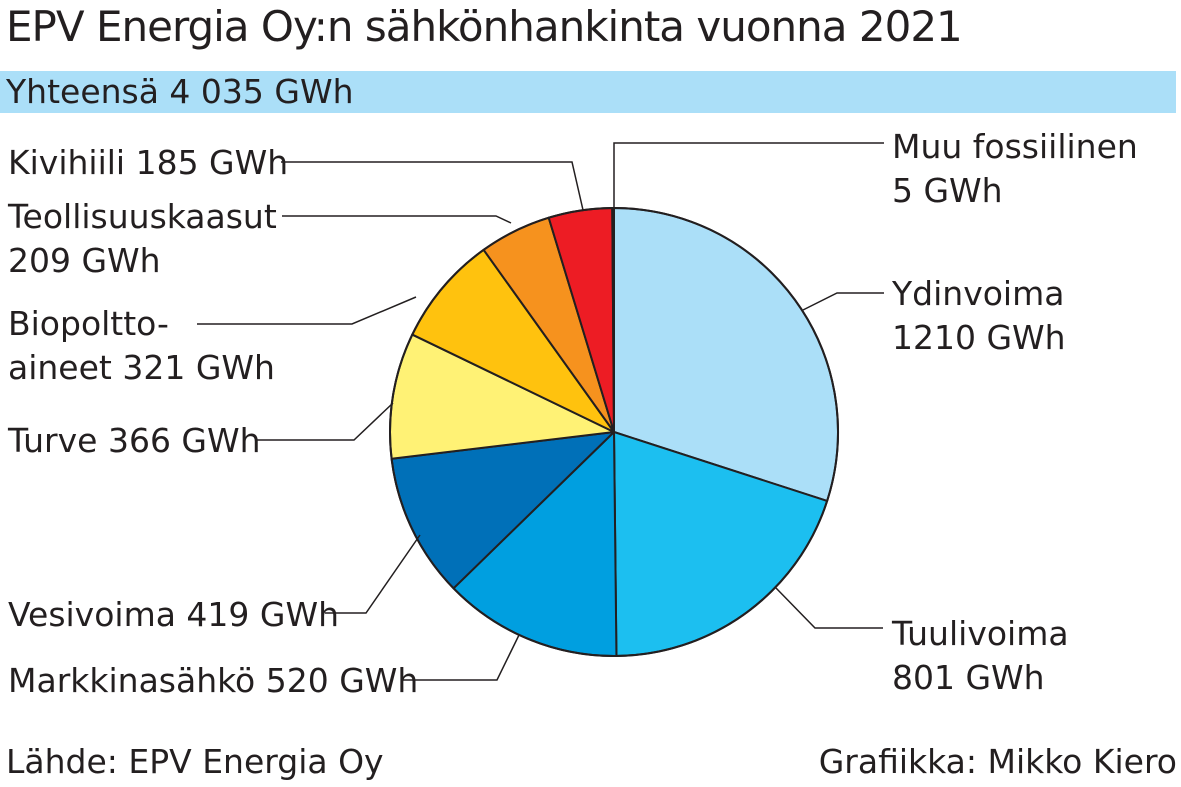 The height and width of the screenshot is (787, 1181). What do you see at coordinates (432, 186) in the screenshot?
I see `leader-line-kivihiili` at bounding box center [432, 186].